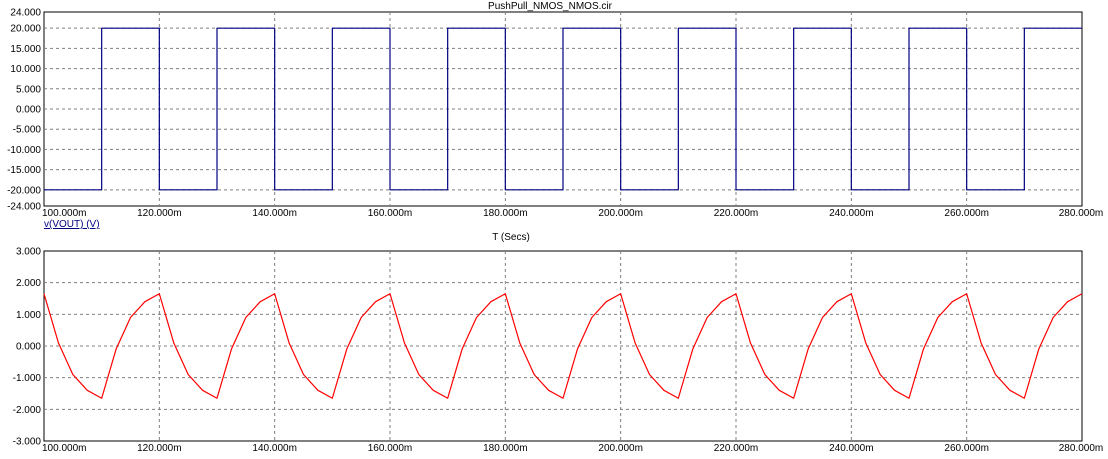  Describe the element at coordinates (620, 448) in the screenshot. I see `output-x-tick-label: 200.000m` at that location.